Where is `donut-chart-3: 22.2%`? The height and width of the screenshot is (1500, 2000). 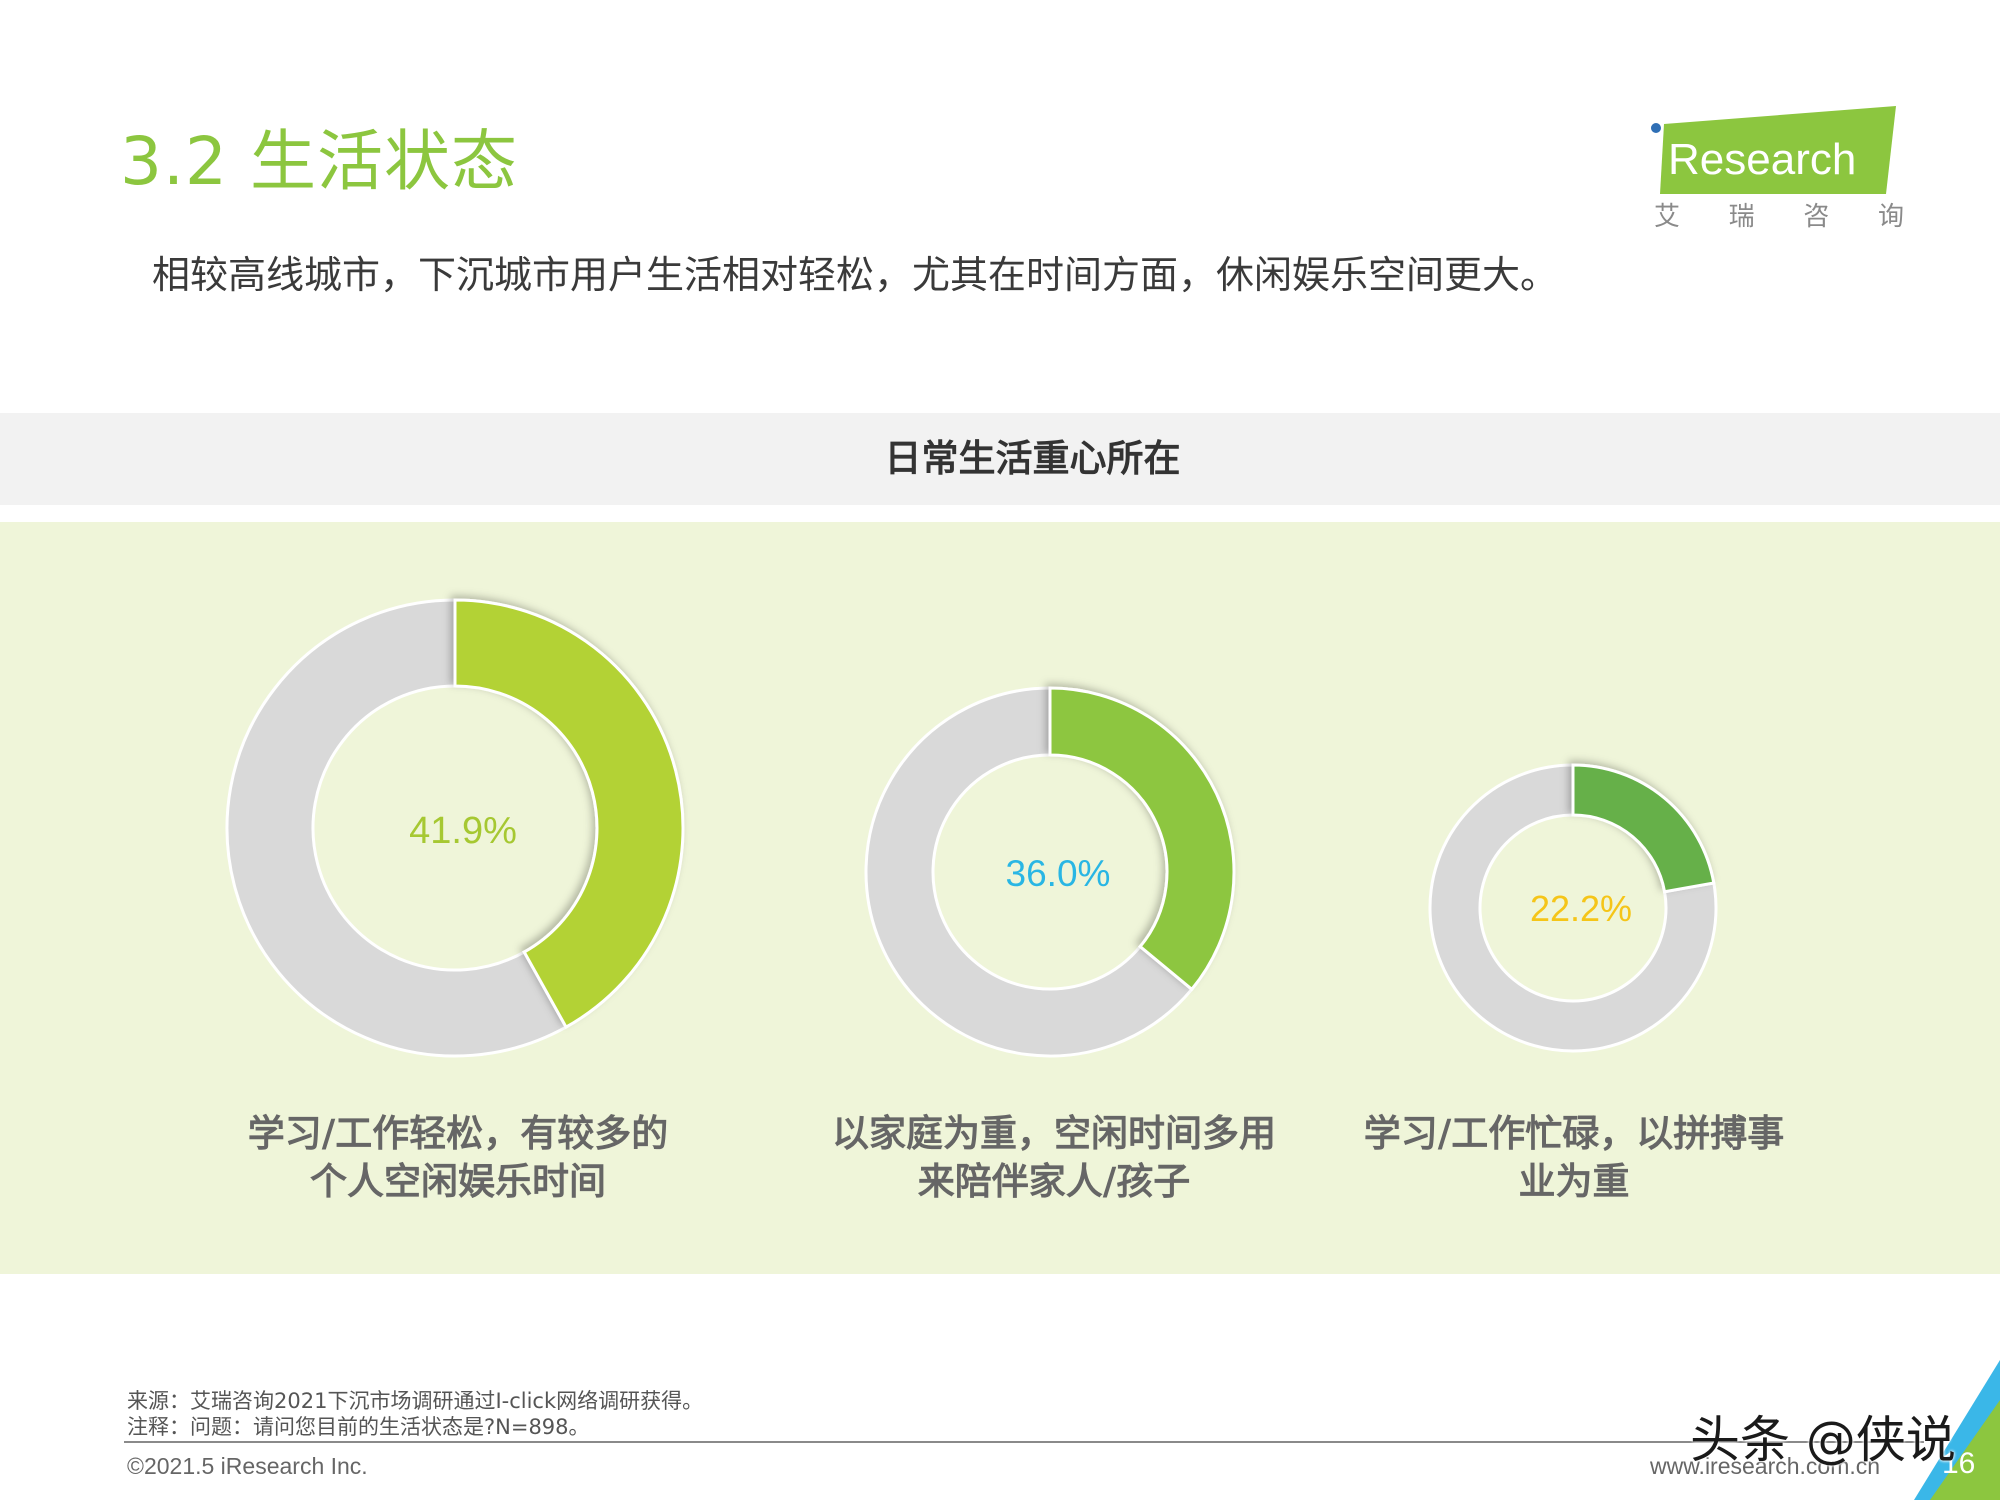 donut-chart-3: 22.2% is located at coordinates (1573, 908).